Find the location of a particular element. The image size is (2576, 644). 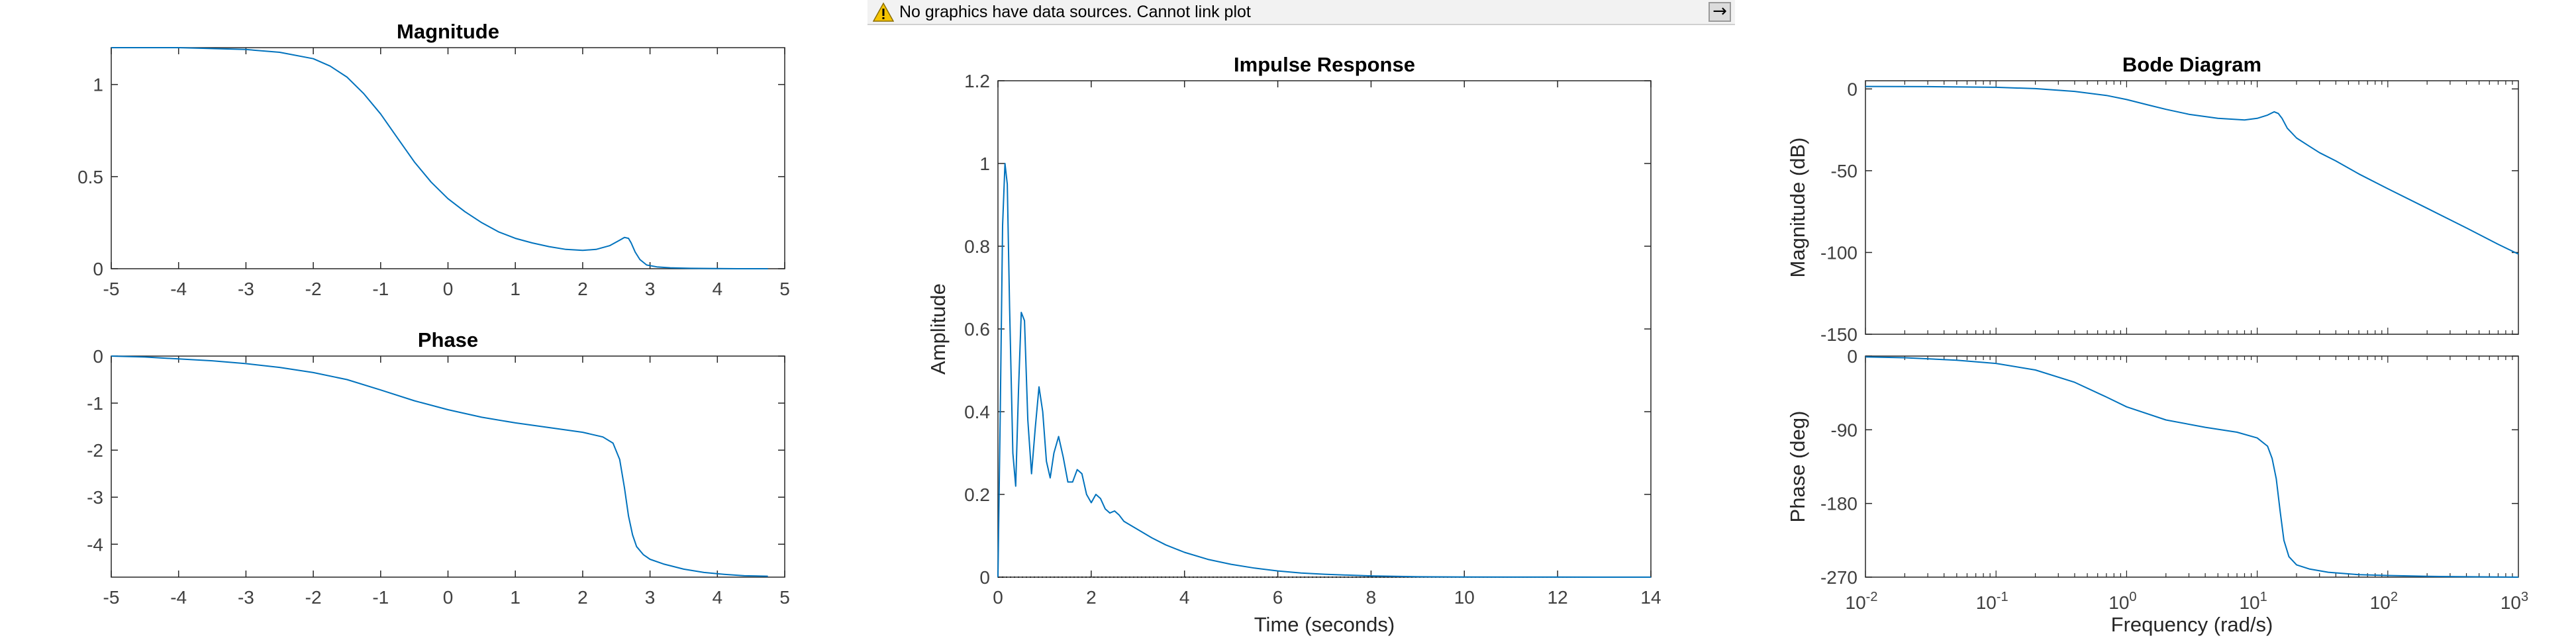

y-tick-label: -150 is located at coordinates (1839, 334).